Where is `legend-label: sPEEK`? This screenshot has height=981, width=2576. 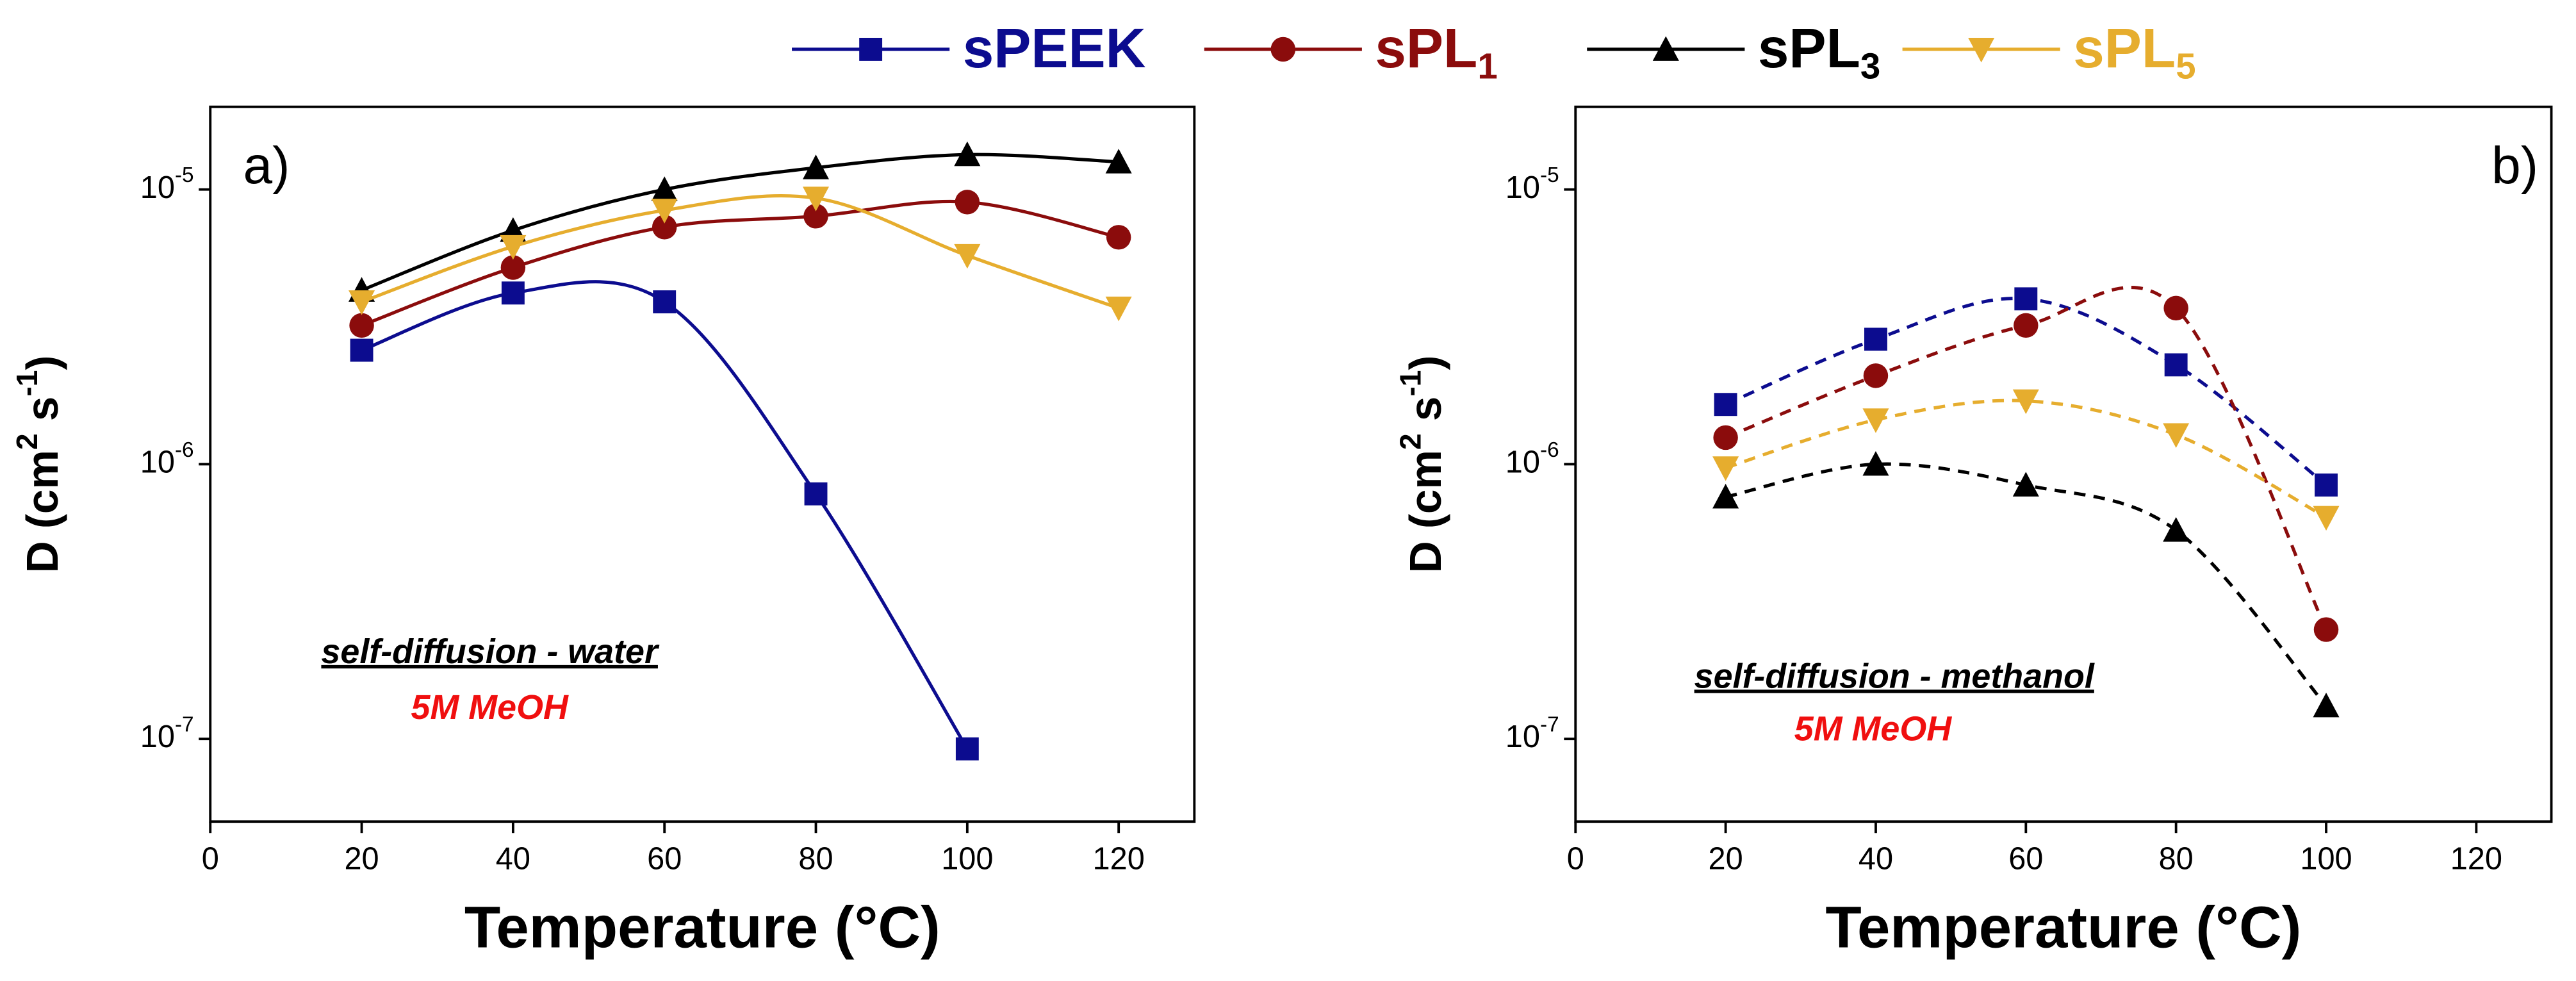
legend-label: sPEEK is located at coordinates (1054, 48).